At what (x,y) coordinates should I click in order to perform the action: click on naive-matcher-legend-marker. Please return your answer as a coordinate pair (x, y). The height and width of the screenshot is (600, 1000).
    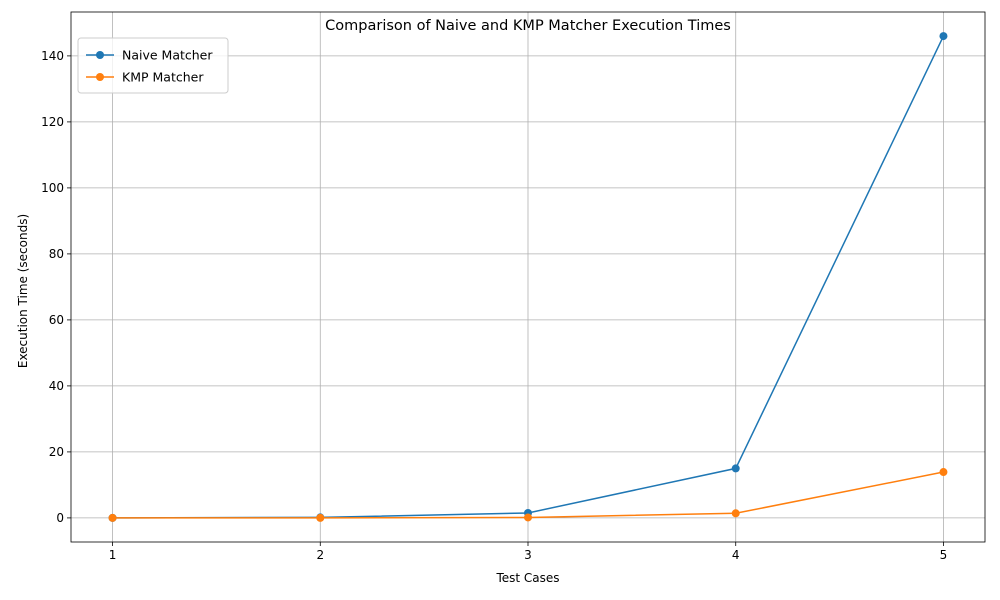
    Looking at the image, I should click on (100, 55).